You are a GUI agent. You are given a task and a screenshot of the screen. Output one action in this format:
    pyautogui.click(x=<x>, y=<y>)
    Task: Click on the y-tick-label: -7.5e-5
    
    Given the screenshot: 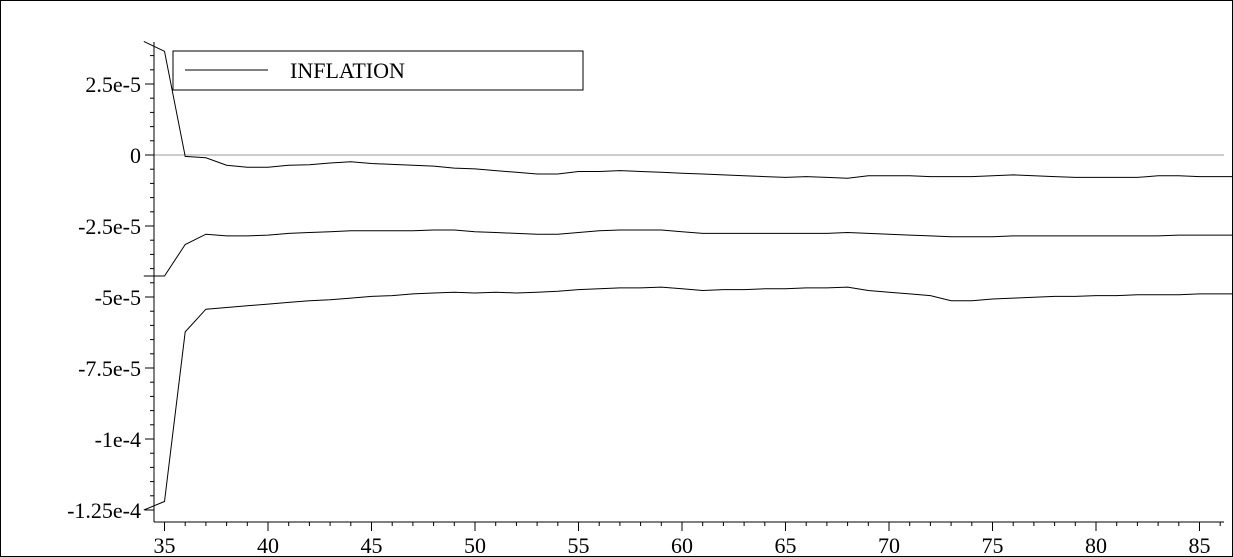 What is the action you would take?
    pyautogui.click(x=109, y=368)
    